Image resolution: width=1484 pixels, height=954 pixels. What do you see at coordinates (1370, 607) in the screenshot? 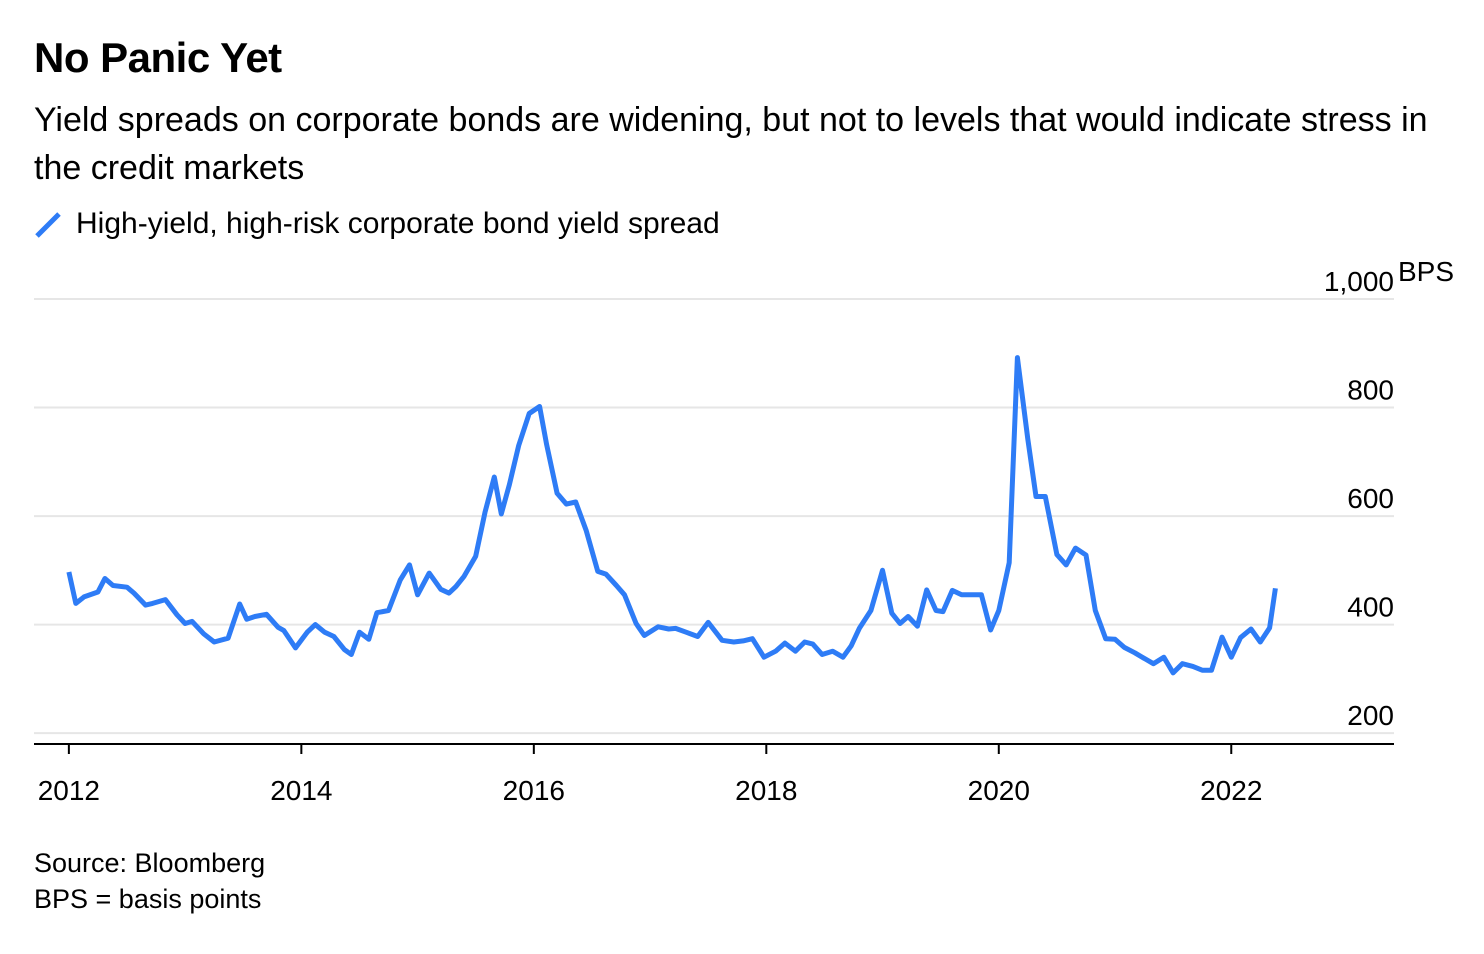
I see `y-tick-label: 400` at bounding box center [1370, 607].